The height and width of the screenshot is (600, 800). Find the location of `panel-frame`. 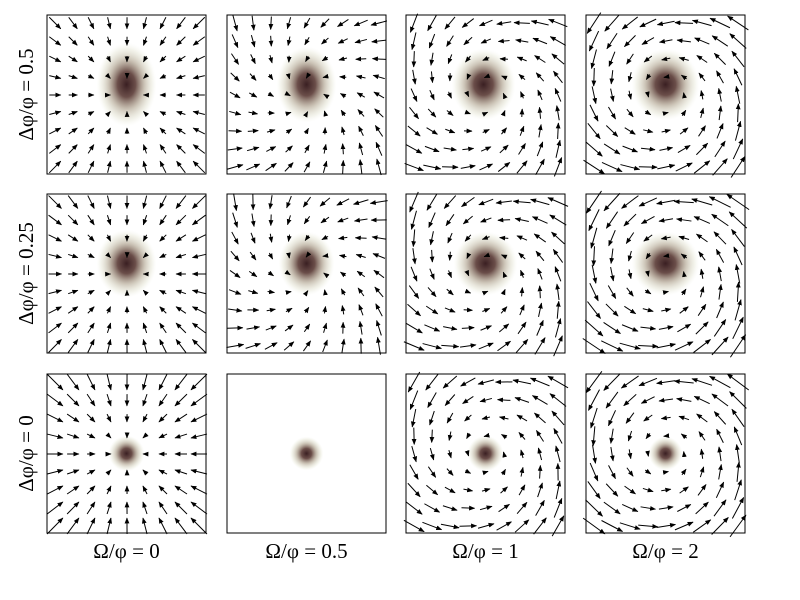

panel-frame is located at coordinates (665, 94).